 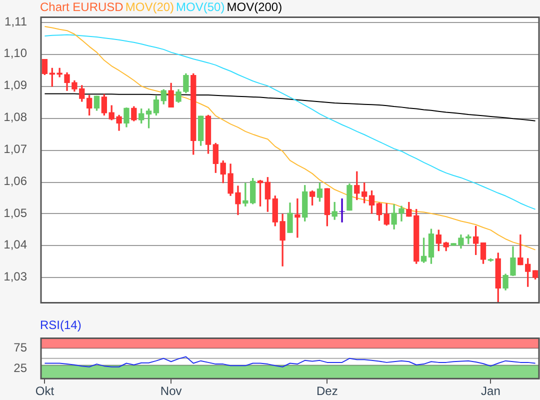 I want to click on y-tick-label: 25, so click(x=21, y=367).